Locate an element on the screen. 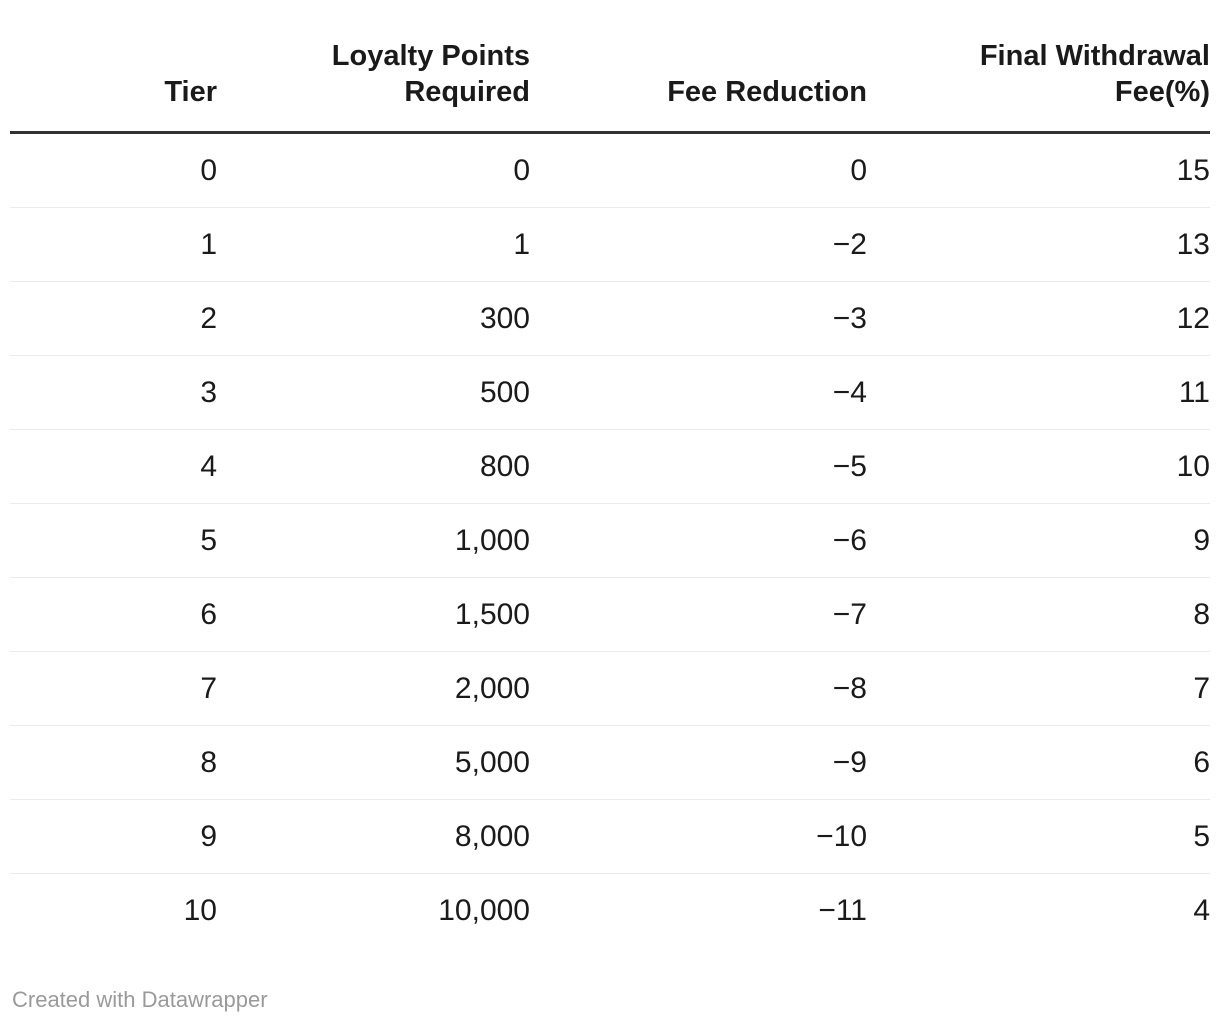 The width and height of the screenshot is (1220, 1026). cell-final-withdrawal-fee: 6 is located at coordinates (1038, 762).